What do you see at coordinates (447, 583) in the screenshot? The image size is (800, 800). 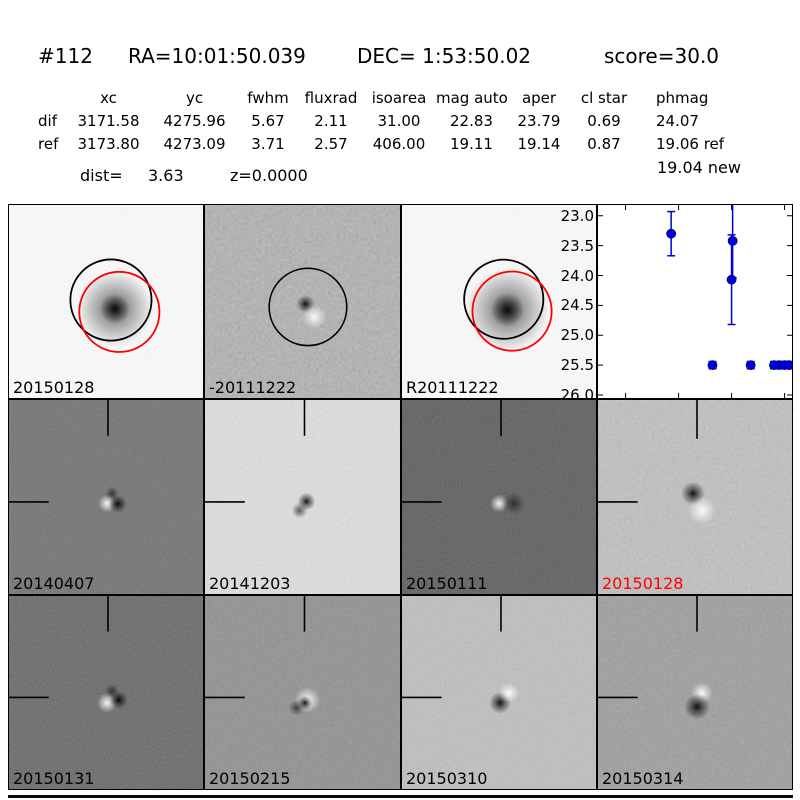 I see `epoch-label: 20150111` at bounding box center [447, 583].